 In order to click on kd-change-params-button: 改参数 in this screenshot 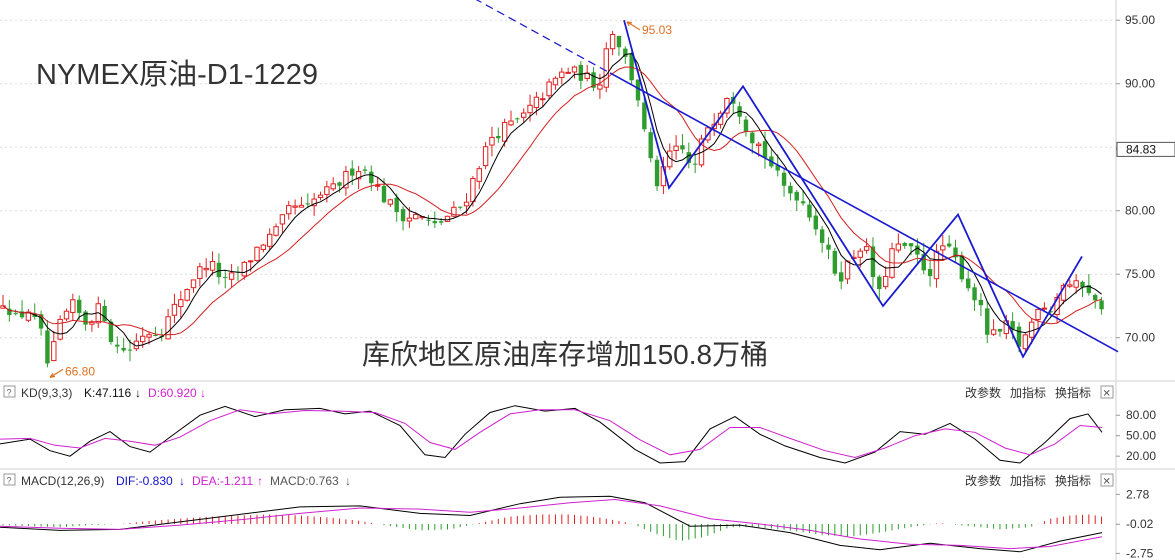, I will do `click(983, 392)`.